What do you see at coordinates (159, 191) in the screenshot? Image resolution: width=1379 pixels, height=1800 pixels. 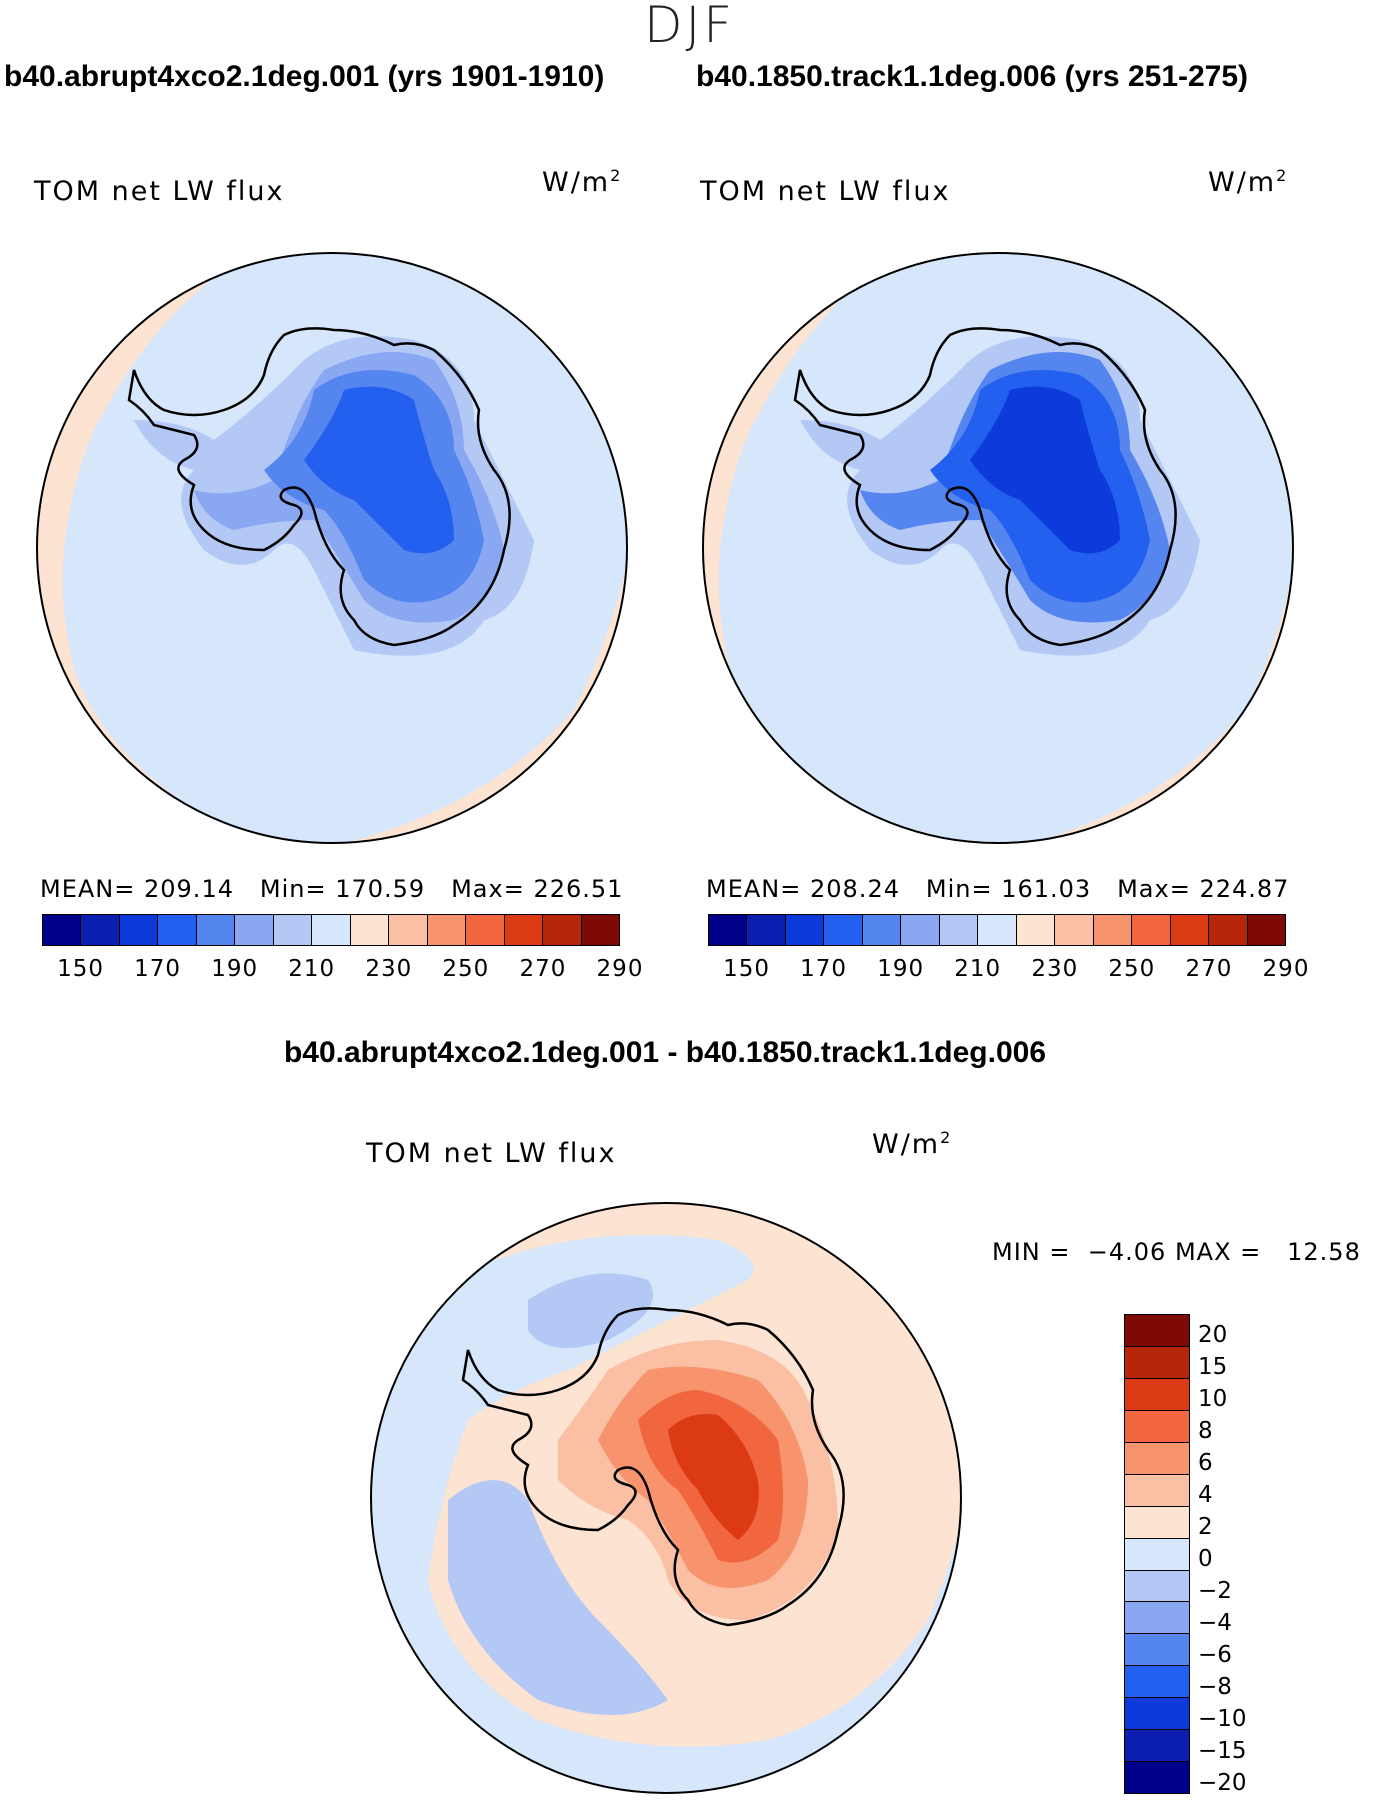 I see `left-panel-variable-label: TOM net LW flux` at bounding box center [159, 191].